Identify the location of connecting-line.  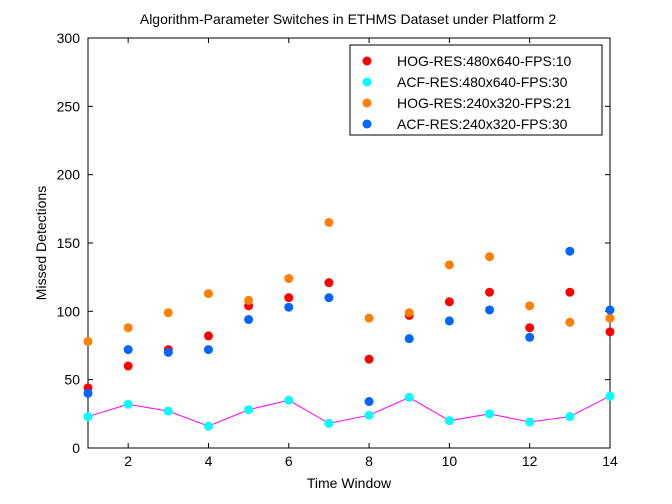
(349, 411).